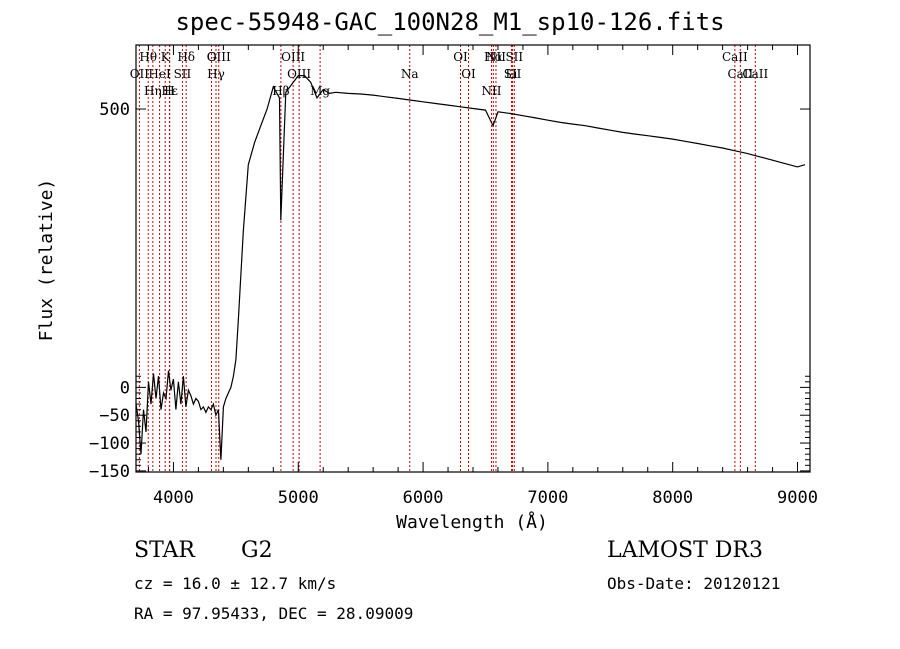  I want to click on x-tick-label: 4000, so click(173, 498).